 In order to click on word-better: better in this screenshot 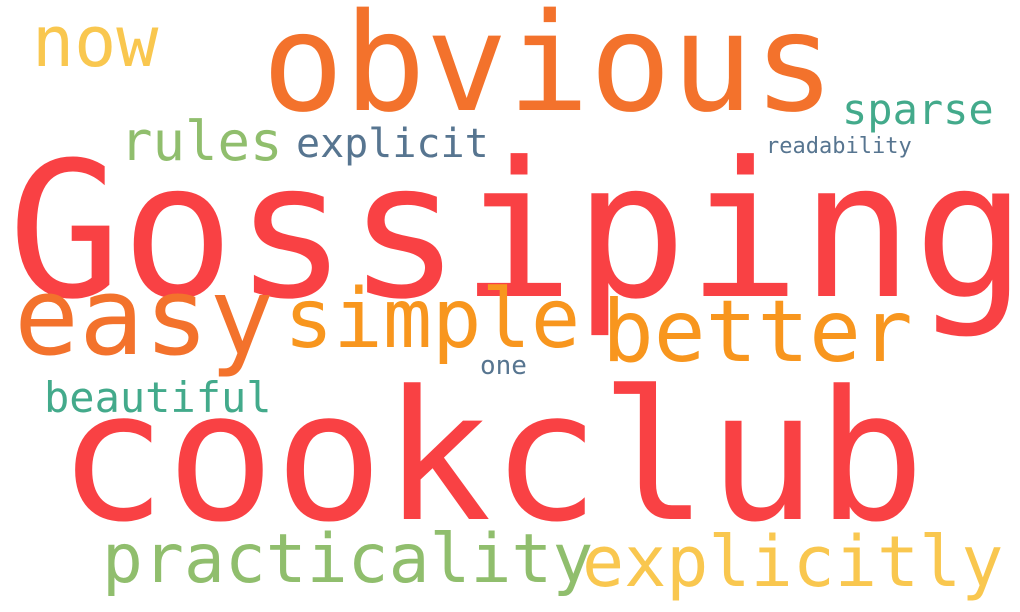, I will do `click(757, 332)`.